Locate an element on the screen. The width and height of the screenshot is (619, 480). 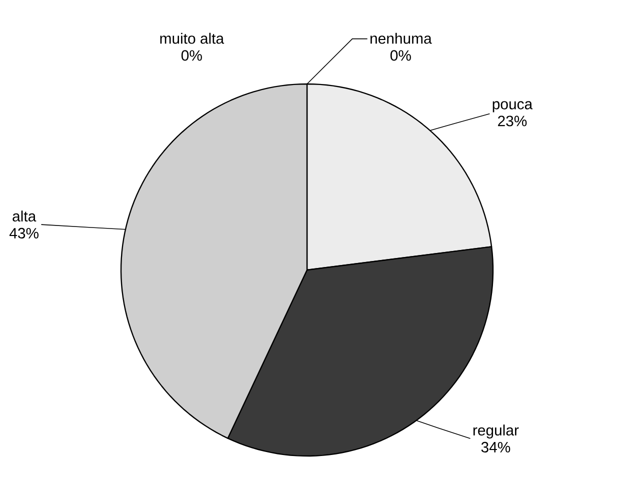
category-label: nenhuma is located at coordinates (401, 38).